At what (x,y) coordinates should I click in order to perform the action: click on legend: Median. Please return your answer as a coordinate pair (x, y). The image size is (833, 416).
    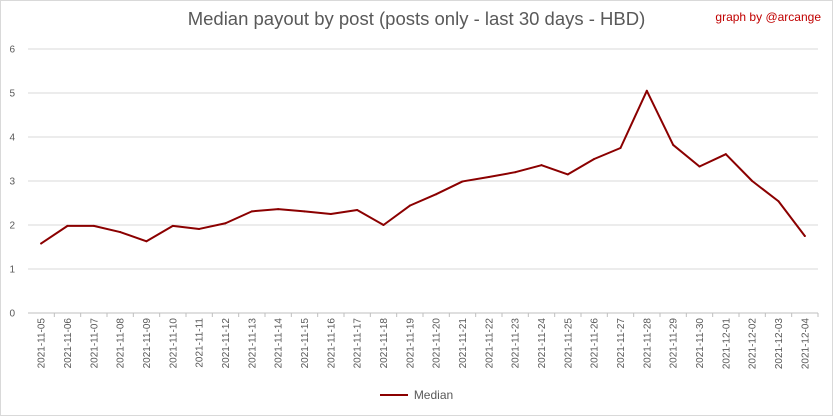
    Looking at the image, I should click on (416, 395).